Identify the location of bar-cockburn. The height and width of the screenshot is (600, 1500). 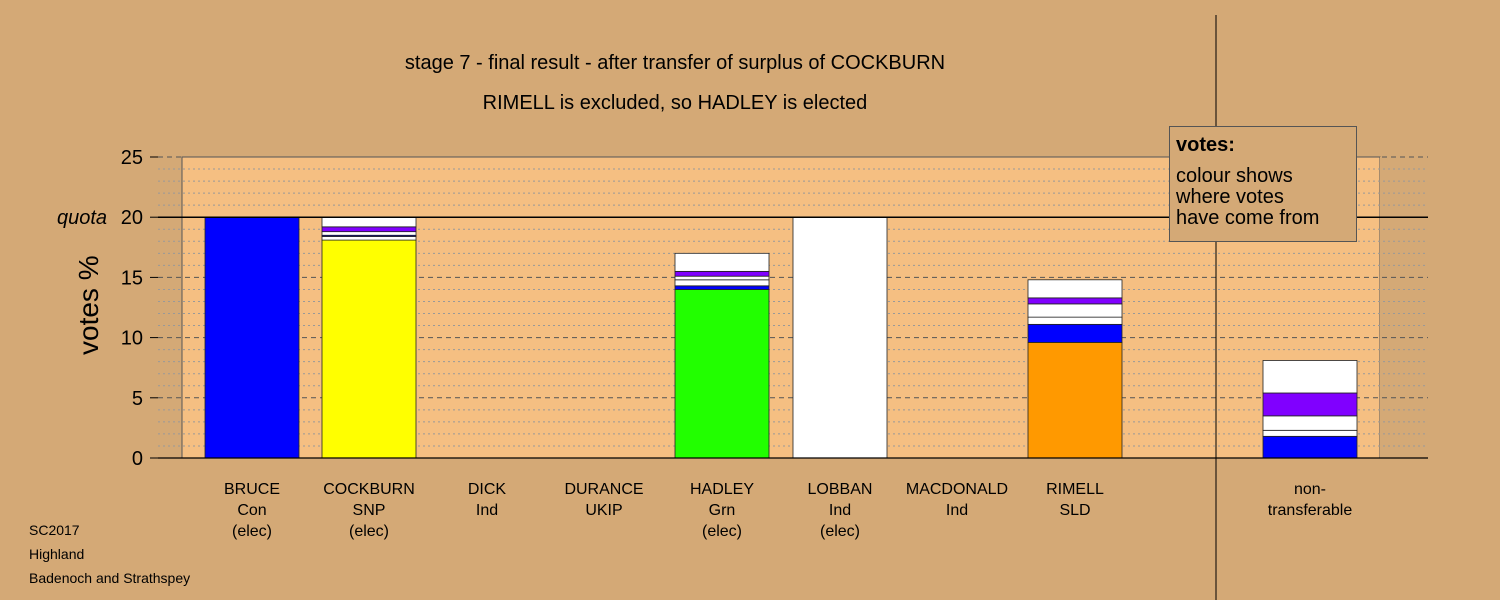
(369, 337).